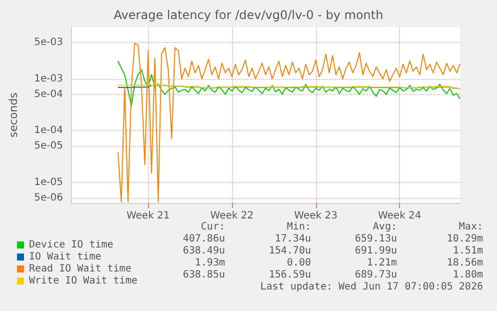  What do you see at coordinates (289, 275) in the screenshot?
I see `text: 156.59u` at bounding box center [289, 275].